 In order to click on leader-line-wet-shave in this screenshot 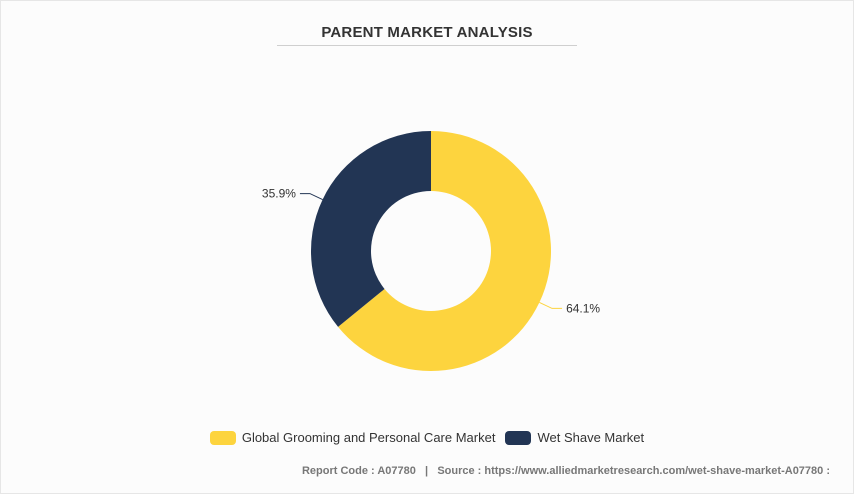, I will do `click(311, 197)`.